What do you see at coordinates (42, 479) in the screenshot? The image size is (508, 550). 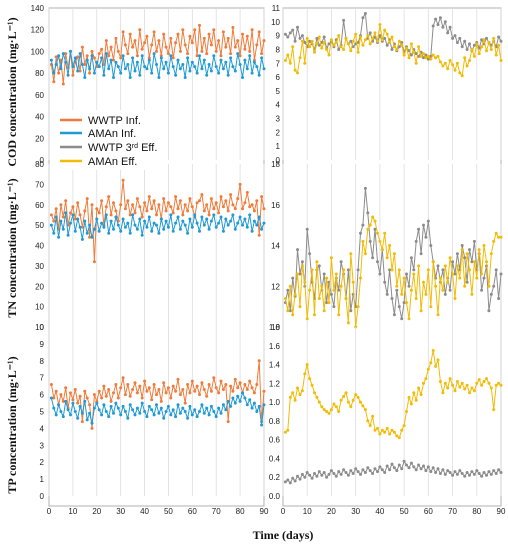 I see `tp-influent-ytick-label: 1` at bounding box center [42, 479].